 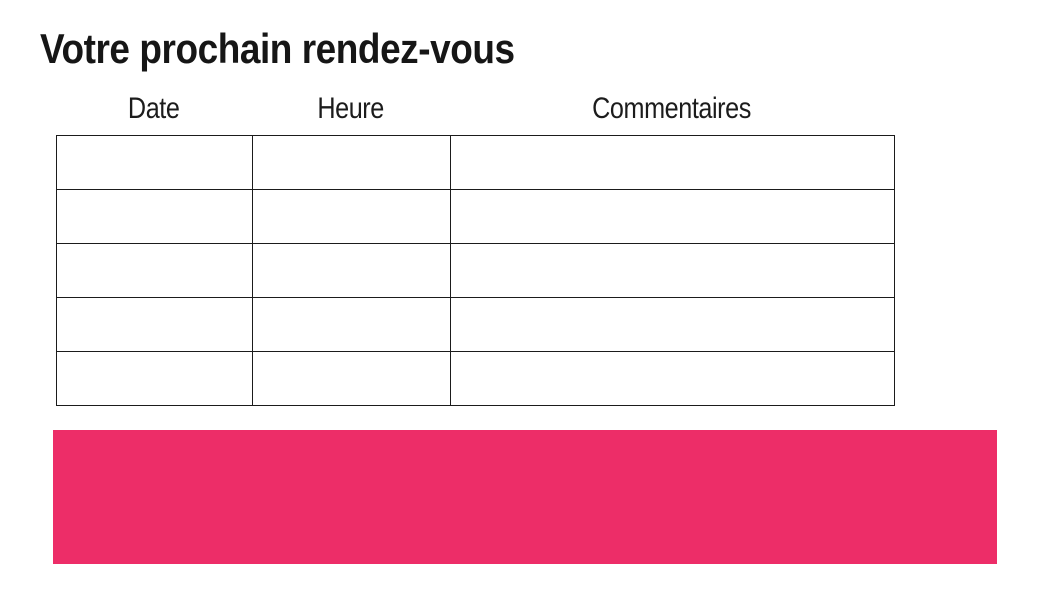 I want to click on column-header-commentaires-label: Commentaires, so click(x=672, y=108).